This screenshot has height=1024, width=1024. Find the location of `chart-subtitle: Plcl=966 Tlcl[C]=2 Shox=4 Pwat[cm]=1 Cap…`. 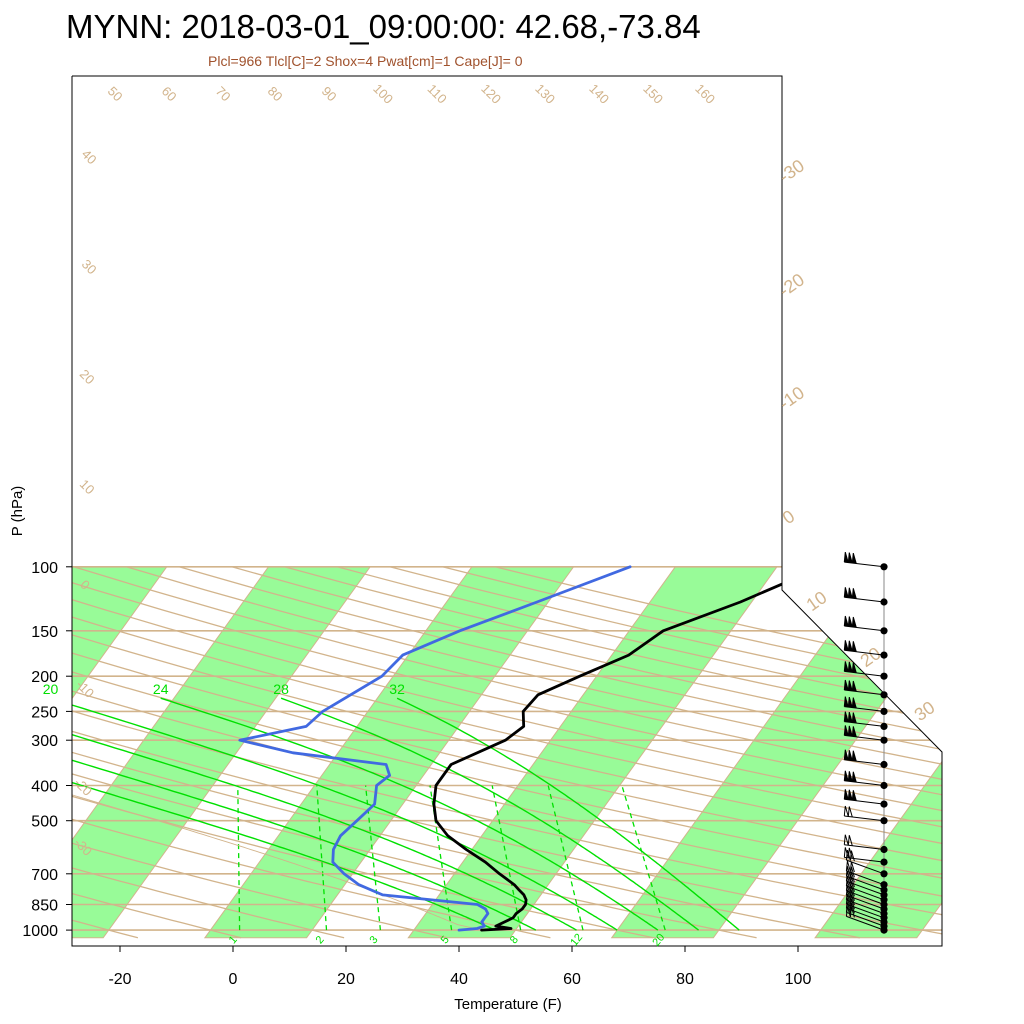

chart-subtitle: Plcl=966 Tlcl[C]=2 Shox=4 Pwat[cm]=1 Cap… is located at coordinates (365, 61).